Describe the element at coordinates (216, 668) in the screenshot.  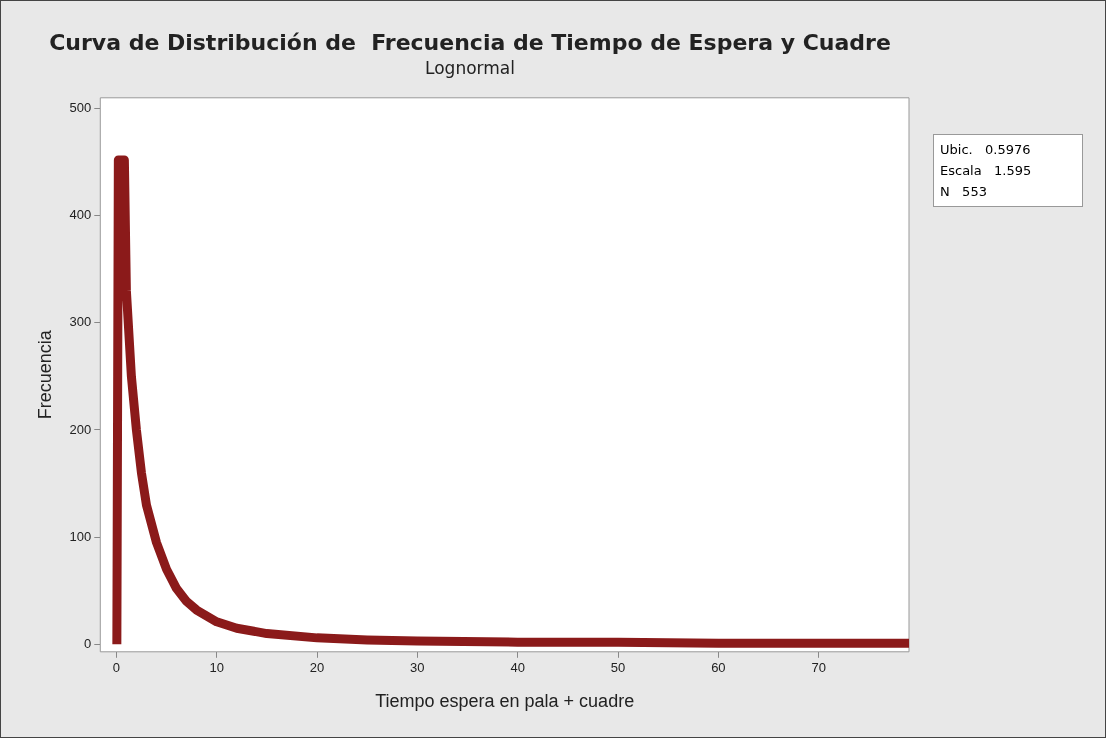
I see `x-tick-label: 10` at that location.